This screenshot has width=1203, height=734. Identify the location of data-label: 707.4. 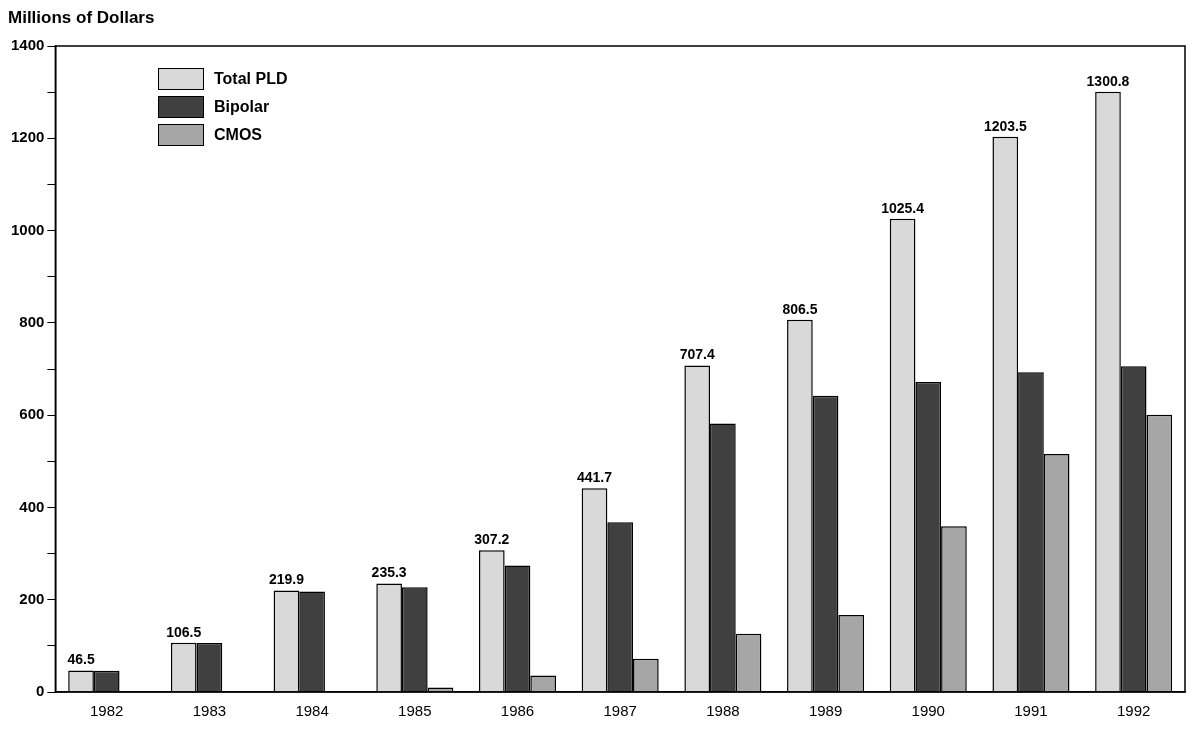
(697, 354).